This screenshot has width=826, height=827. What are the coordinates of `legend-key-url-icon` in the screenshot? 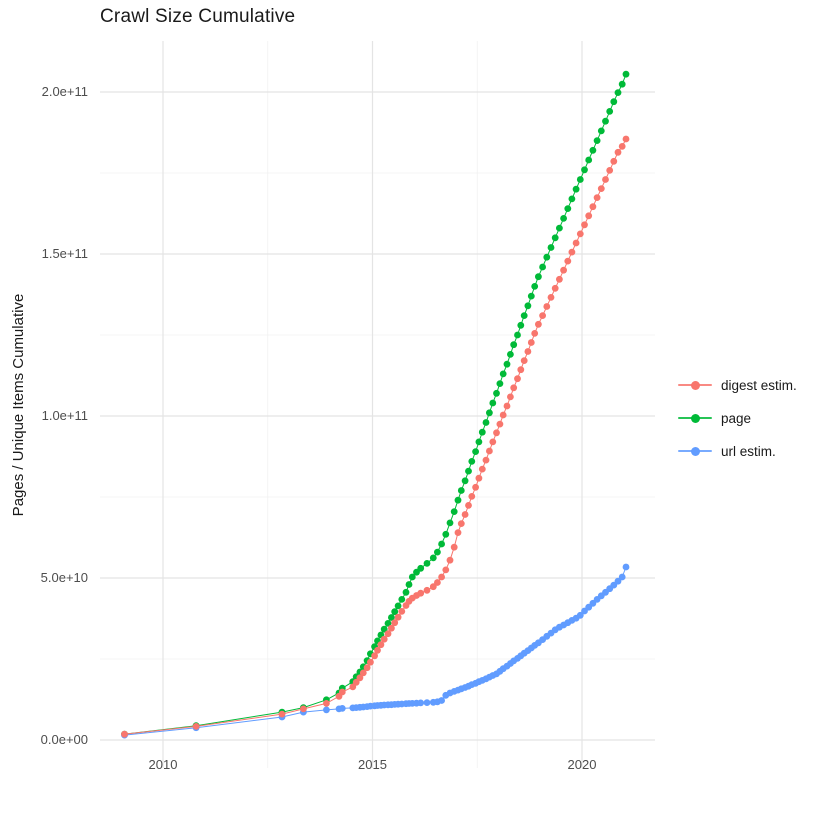 It's located at (695, 451).